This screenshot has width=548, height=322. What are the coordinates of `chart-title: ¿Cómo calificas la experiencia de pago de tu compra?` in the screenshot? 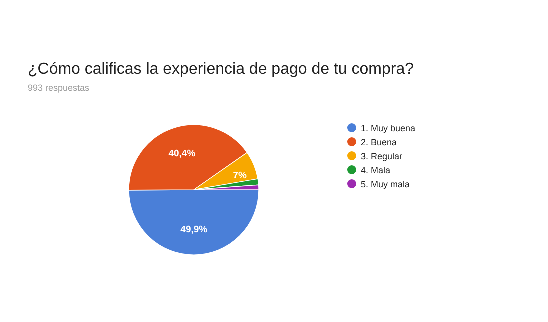 It's located at (221, 69).